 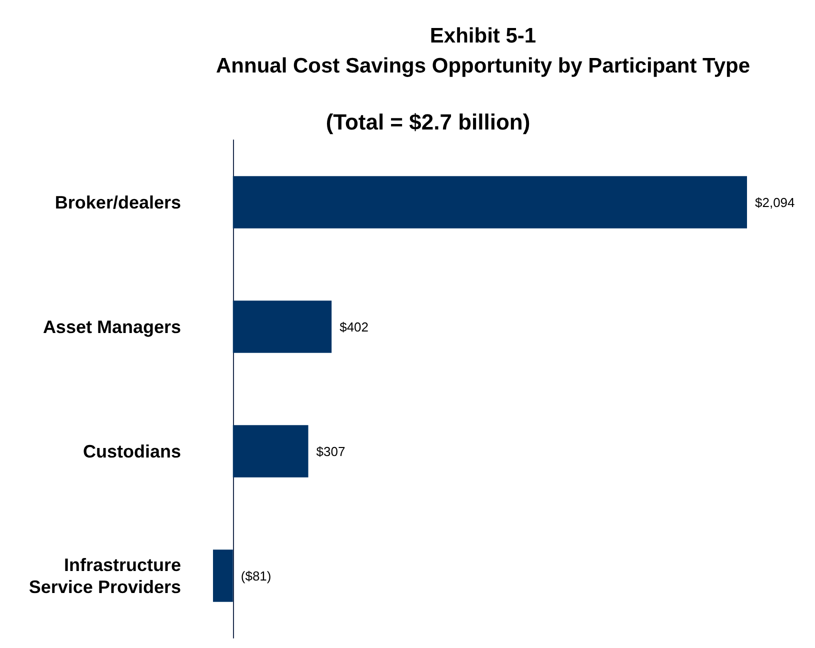 I want to click on data-label: $402, so click(x=354, y=326).